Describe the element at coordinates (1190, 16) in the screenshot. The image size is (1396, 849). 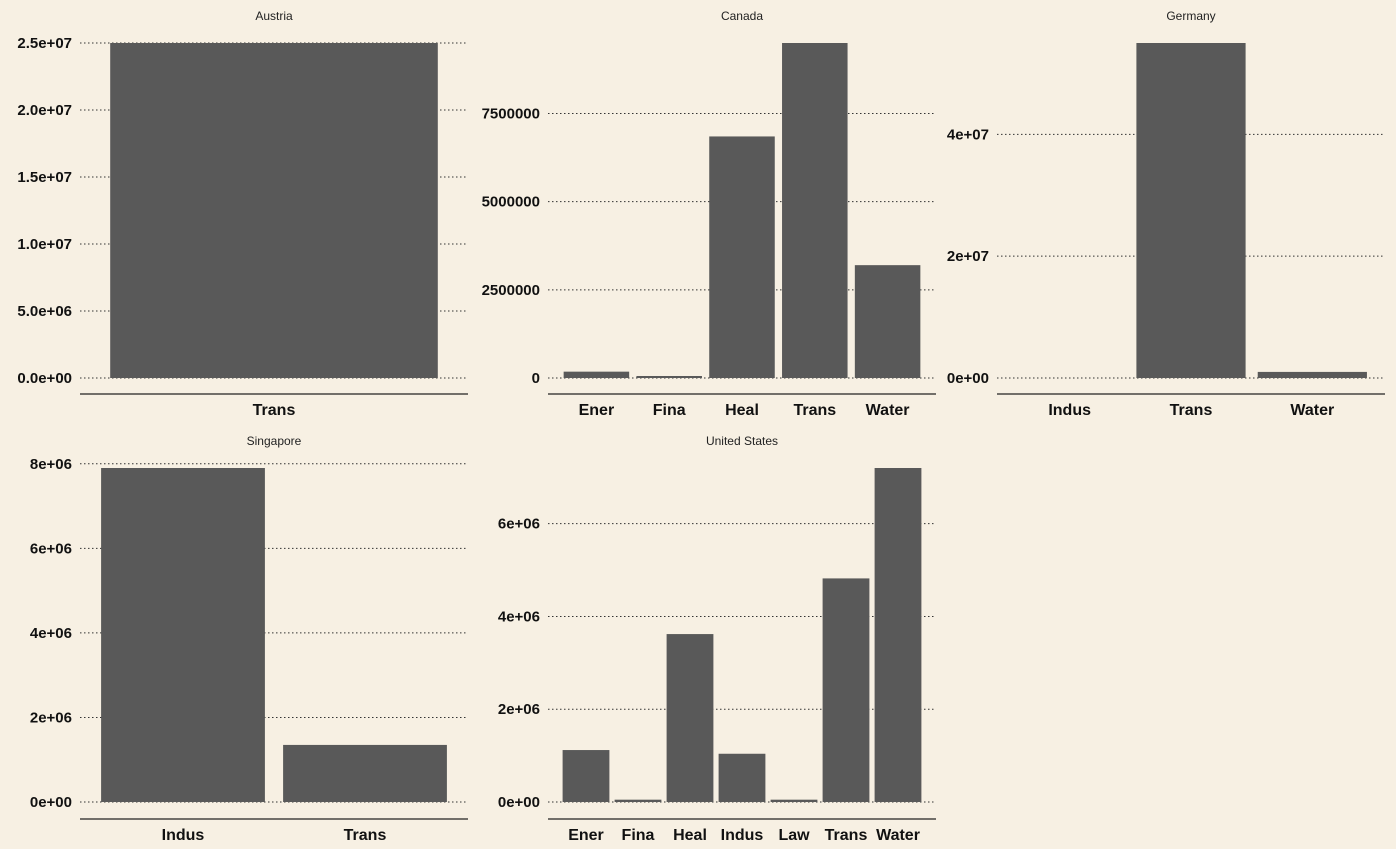
I see `facet-title: Germany` at that location.